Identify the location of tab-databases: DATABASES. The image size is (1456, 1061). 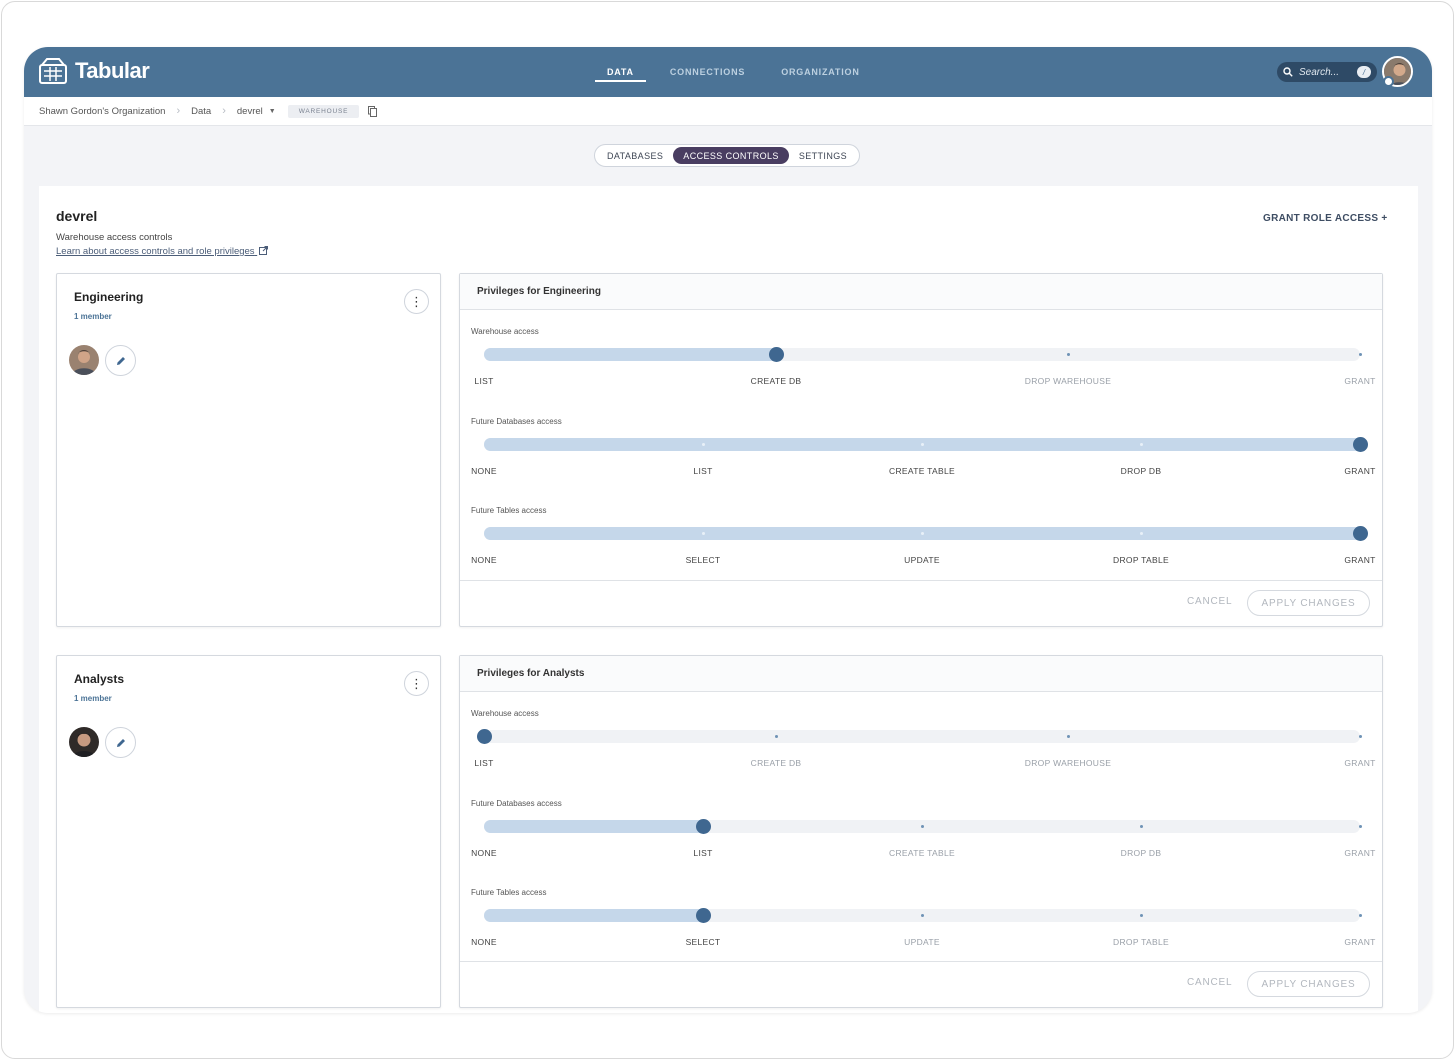
(635, 155).